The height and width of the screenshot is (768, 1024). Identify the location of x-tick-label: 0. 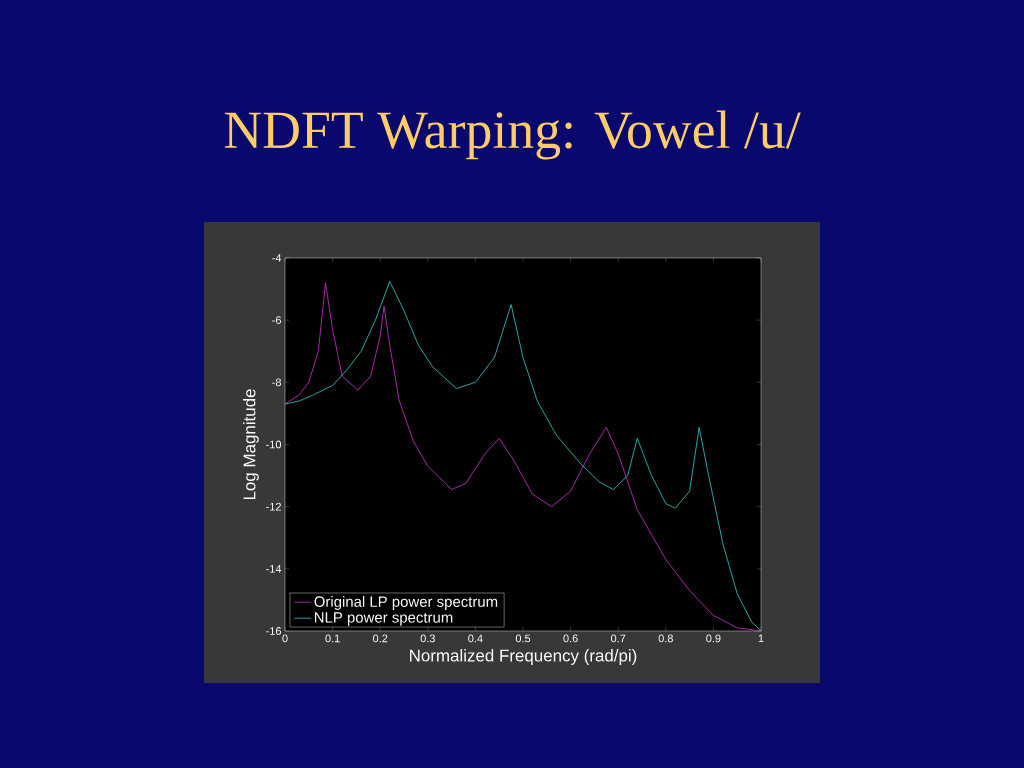
(285, 638).